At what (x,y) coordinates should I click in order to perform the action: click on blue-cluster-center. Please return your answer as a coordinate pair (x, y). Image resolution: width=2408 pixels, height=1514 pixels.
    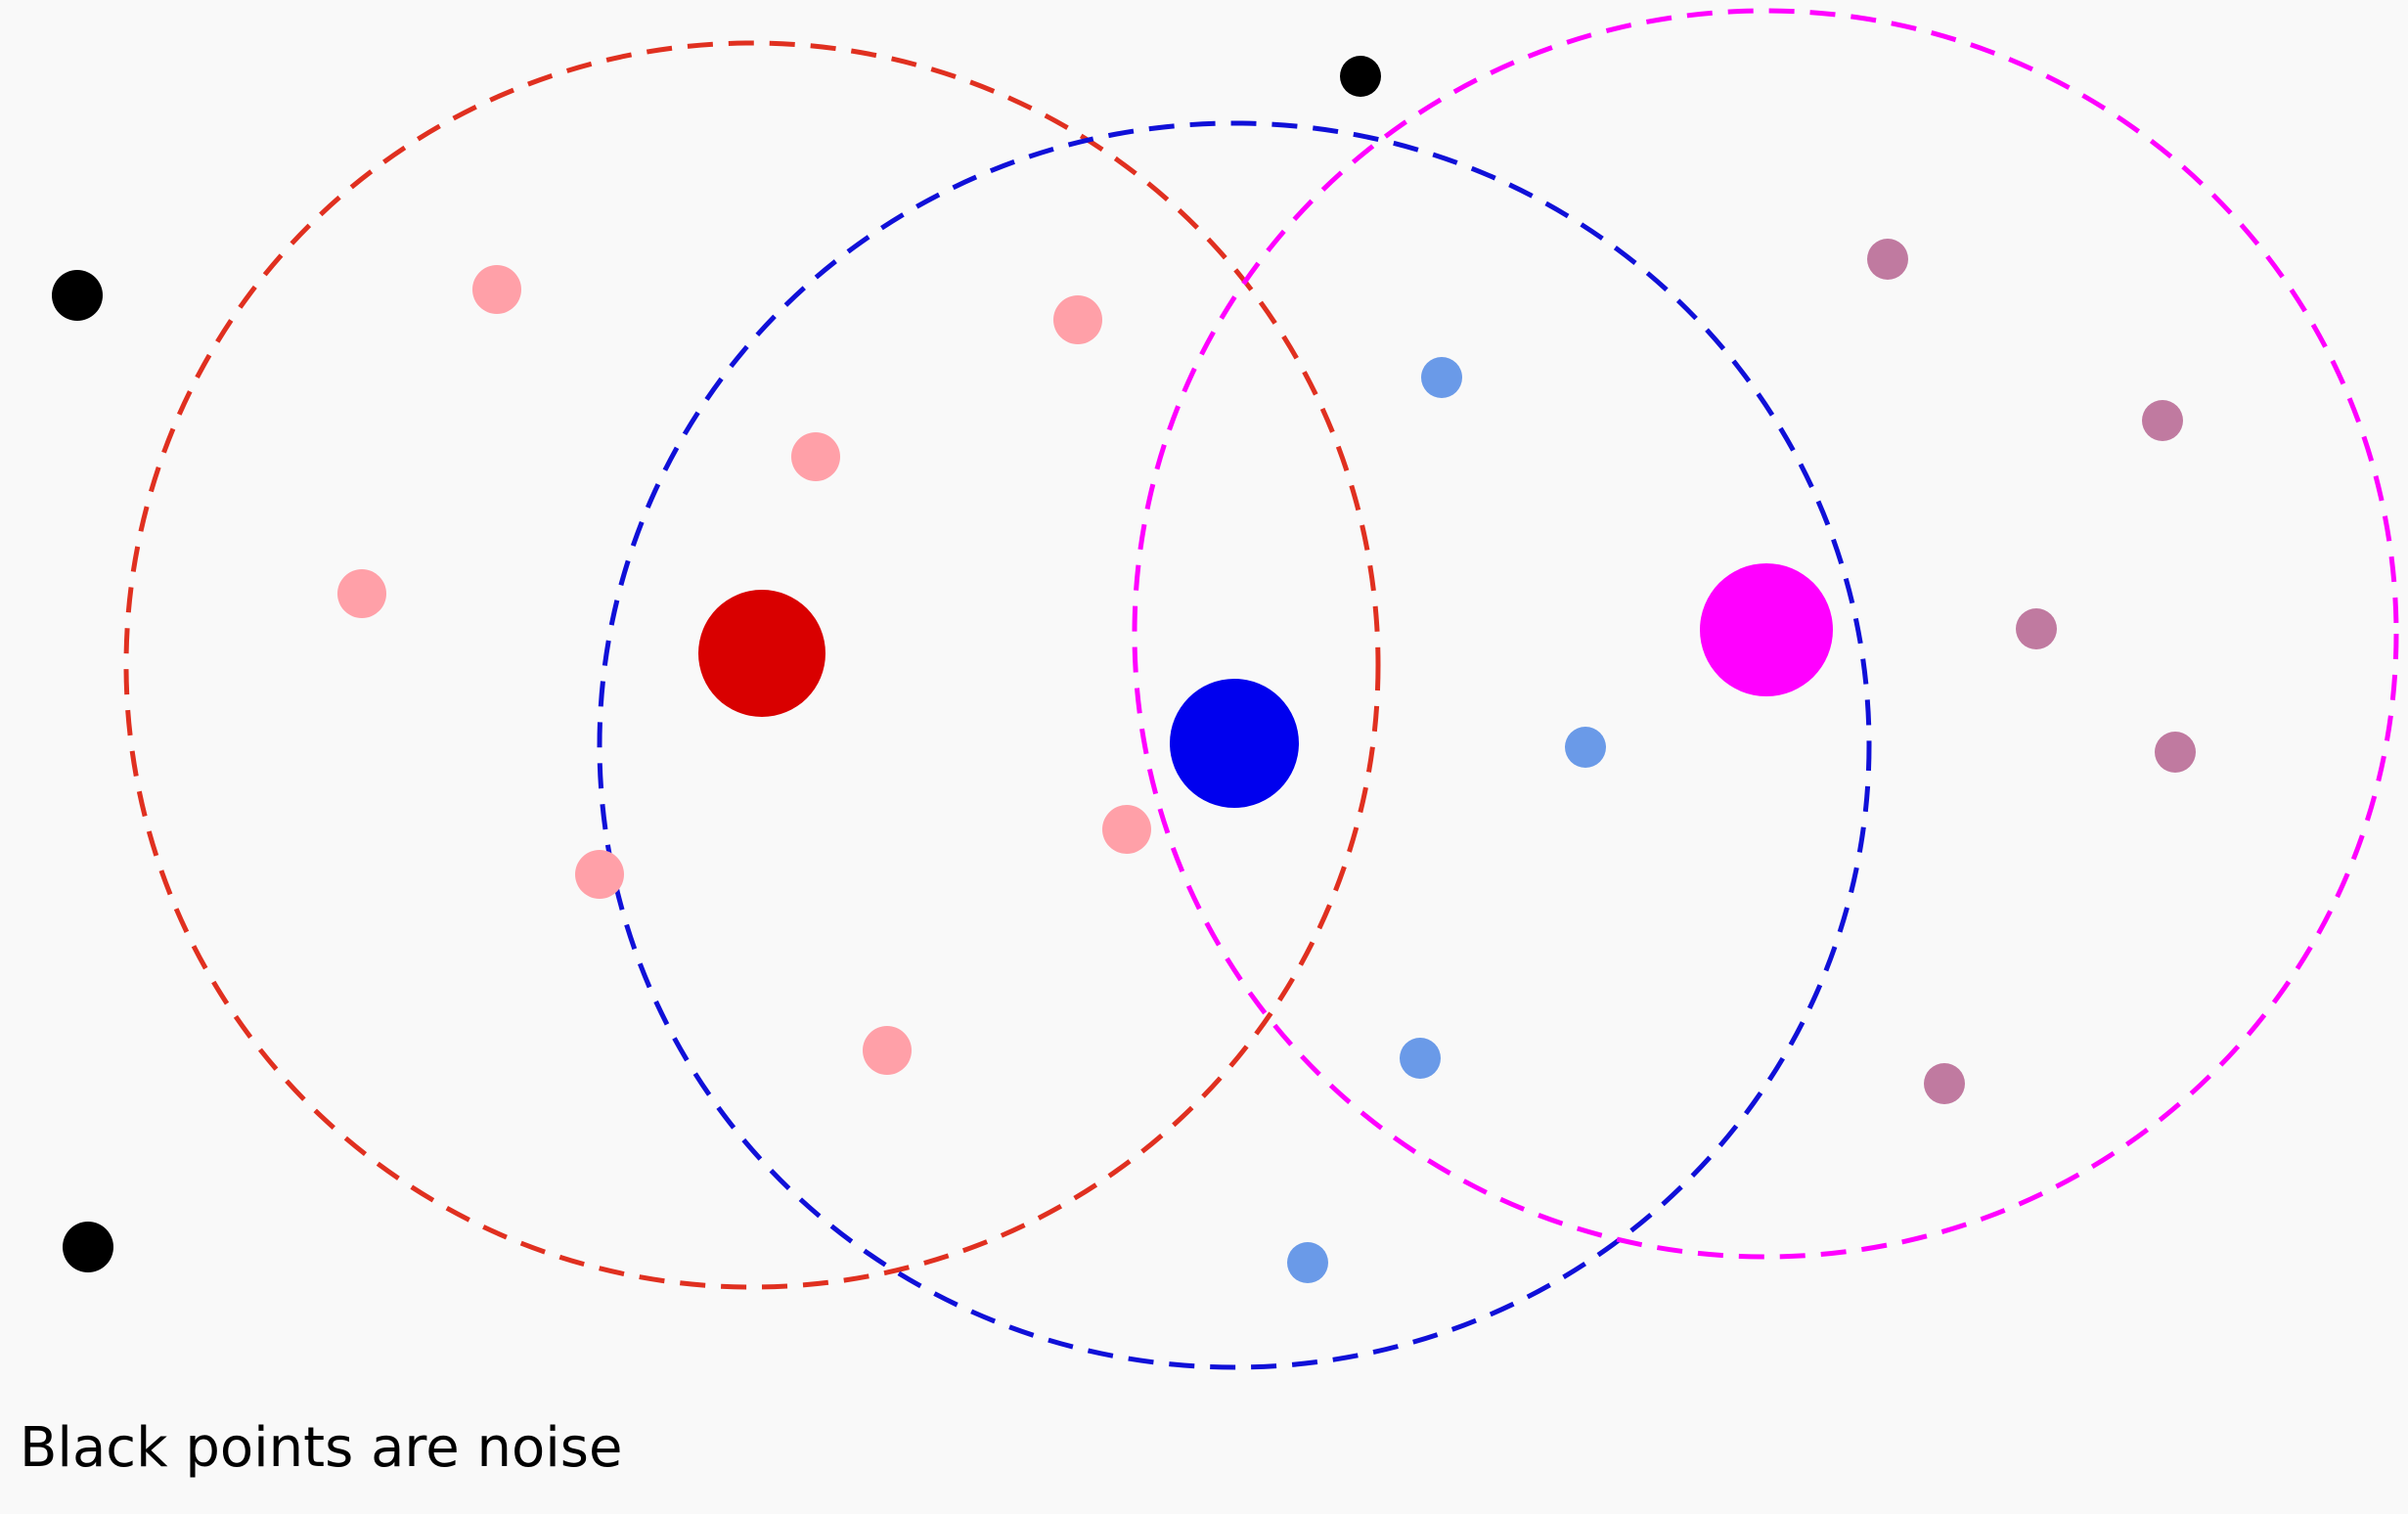
    Looking at the image, I should click on (1234, 743).